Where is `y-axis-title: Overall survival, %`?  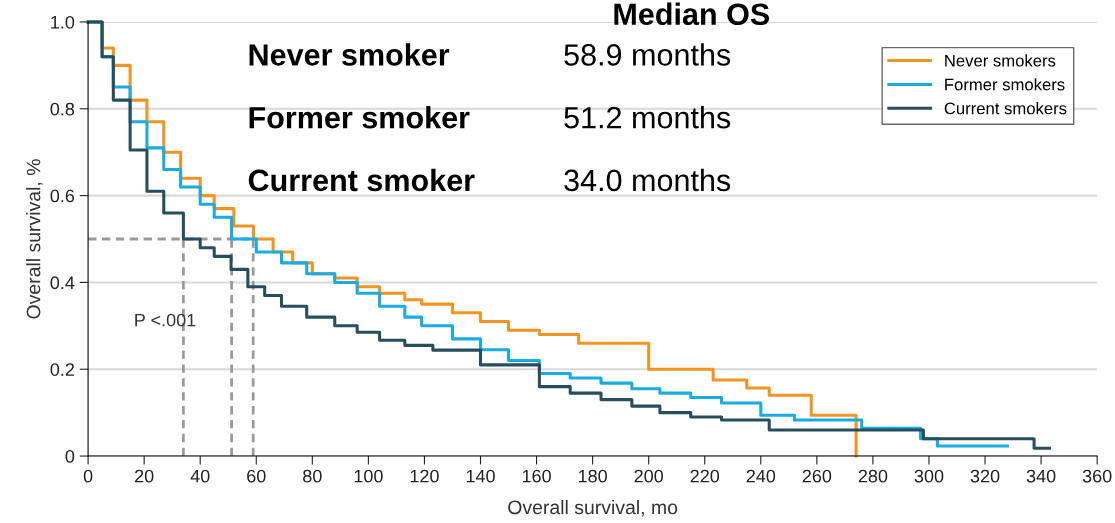 y-axis-title: Overall survival, % is located at coordinates (34, 239).